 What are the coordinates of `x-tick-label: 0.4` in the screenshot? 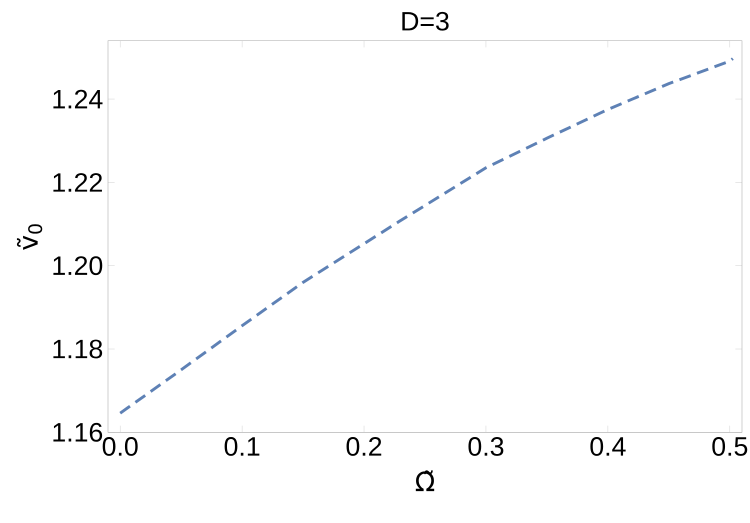 It's located at (608, 446).